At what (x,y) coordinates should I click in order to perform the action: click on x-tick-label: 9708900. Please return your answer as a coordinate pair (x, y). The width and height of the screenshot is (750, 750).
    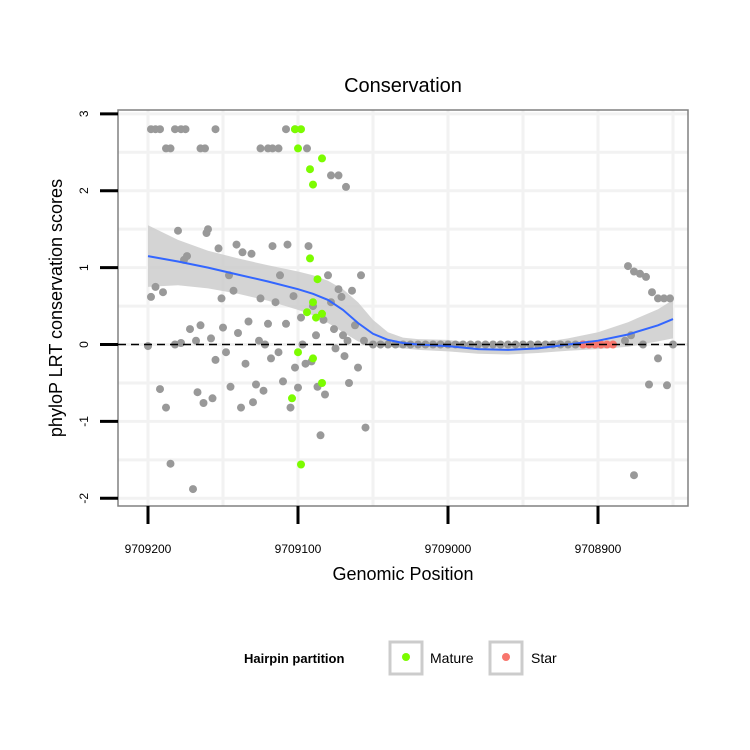
    Looking at the image, I should click on (598, 549).